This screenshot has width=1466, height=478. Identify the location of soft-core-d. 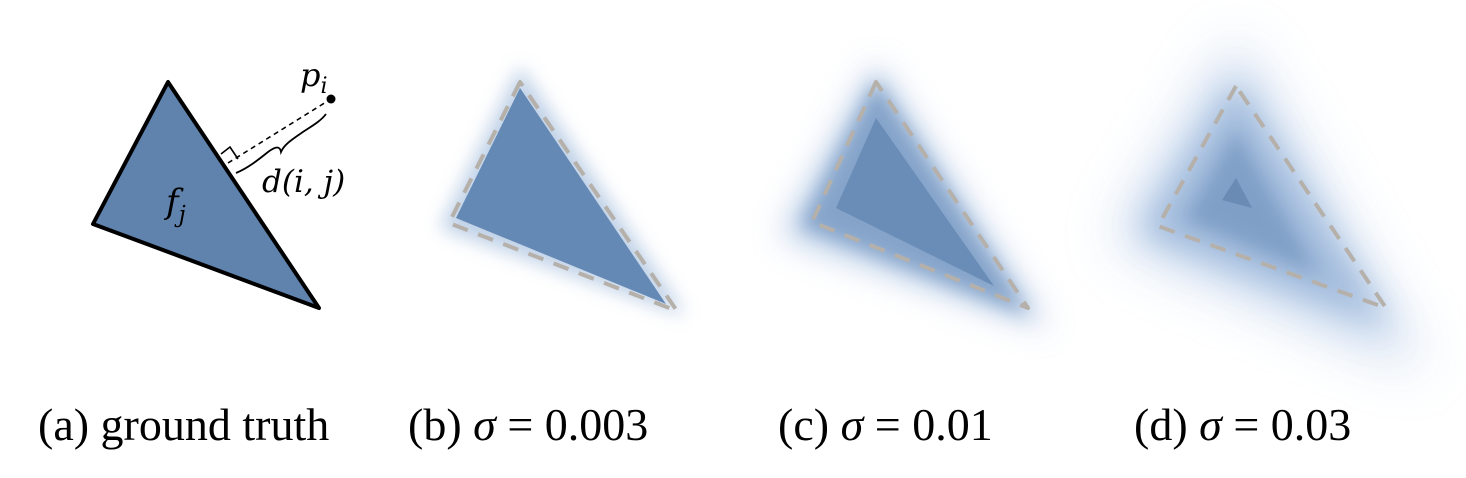
(1237, 193).